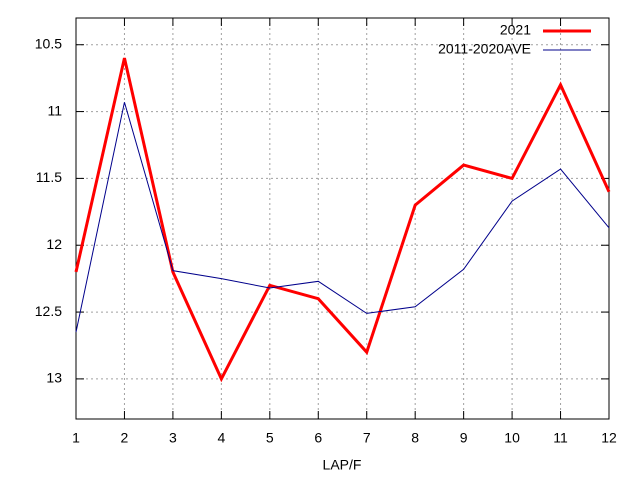 The height and width of the screenshot is (480, 640). What do you see at coordinates (54, 378) in the screenshot?
I see `y-tick-label: 13` at bounding box center [54, 378].